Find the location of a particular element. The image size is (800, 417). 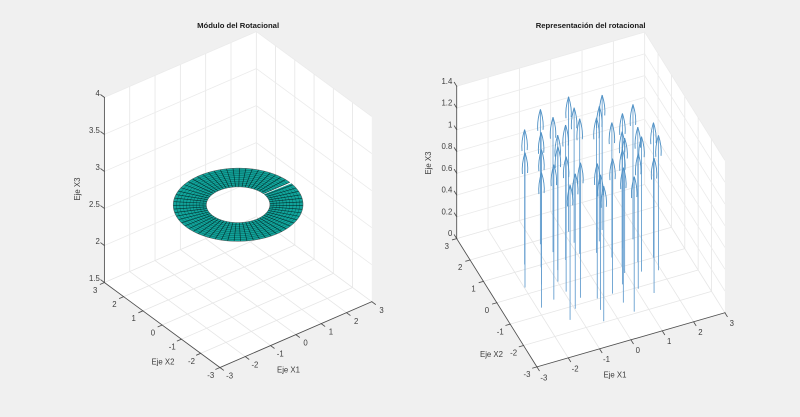

svg-text: 1.5 is located at coordinates (95, 278).